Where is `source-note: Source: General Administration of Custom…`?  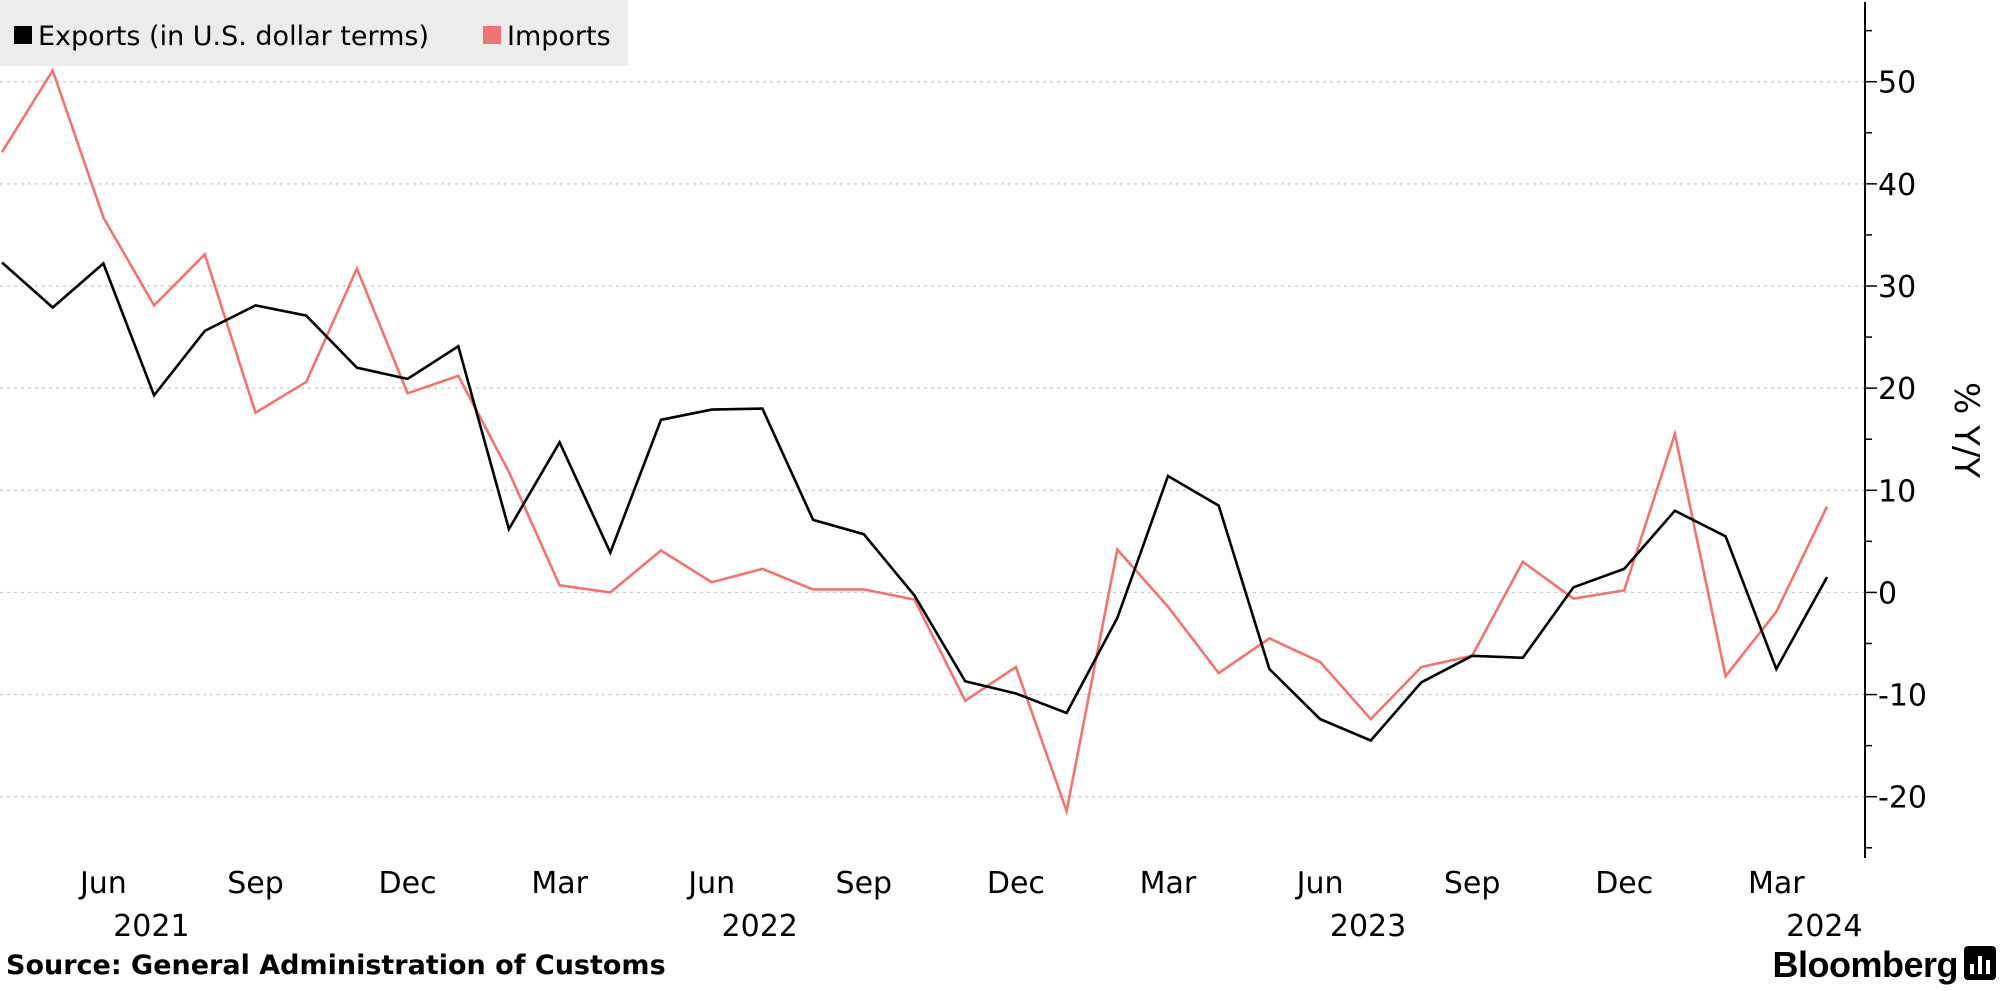 source-note: Source: General Administration of Custom… is located at coordinates (336, 965).